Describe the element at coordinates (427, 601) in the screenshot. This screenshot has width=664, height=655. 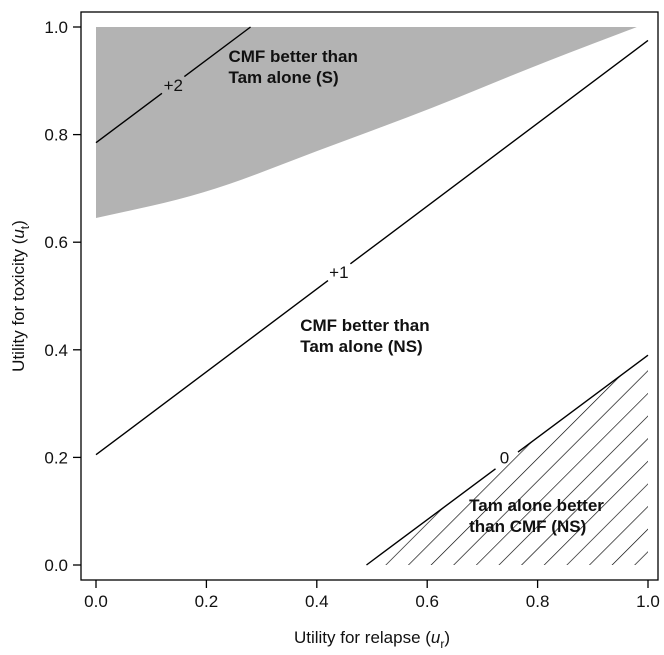
I see `x-tick-label: 0.6` at that location.